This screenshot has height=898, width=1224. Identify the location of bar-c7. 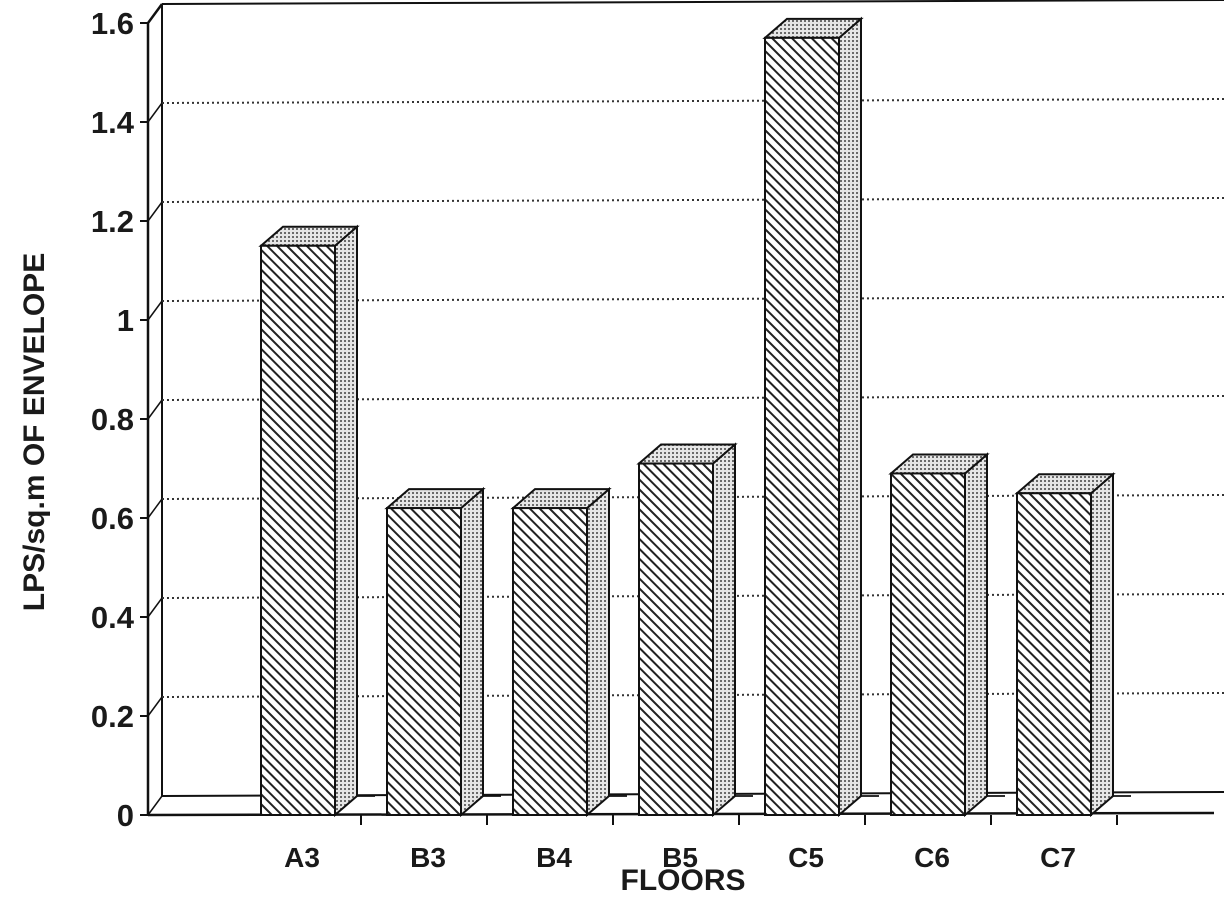
(1072, 645).